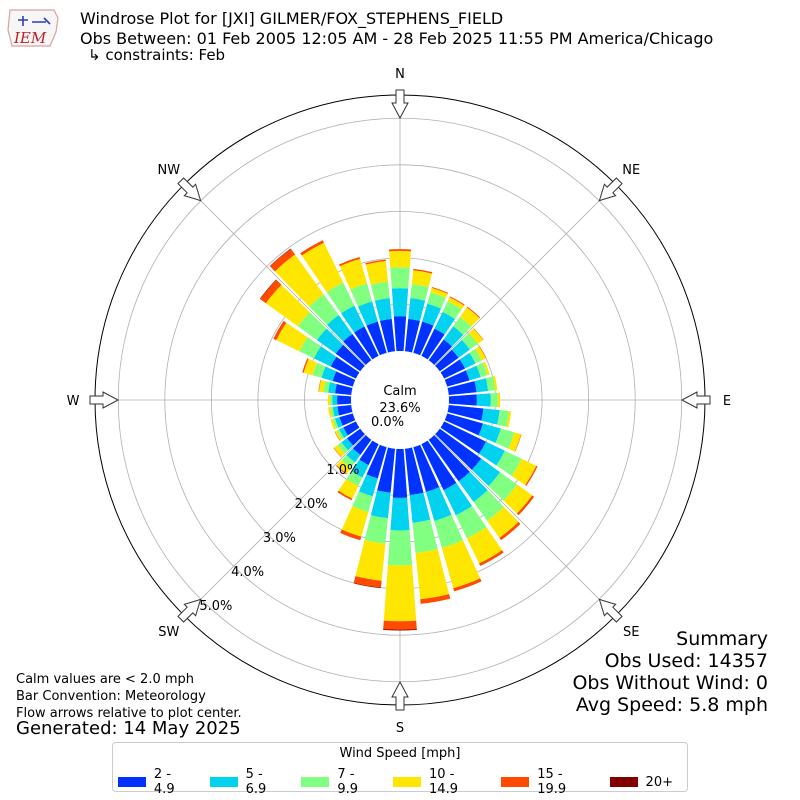 Image resolution: width=800 pixels, height=800 pixels. Describe the element at coordinates (73, 401) in the screenshot. I see `compass-label: W` at that location.